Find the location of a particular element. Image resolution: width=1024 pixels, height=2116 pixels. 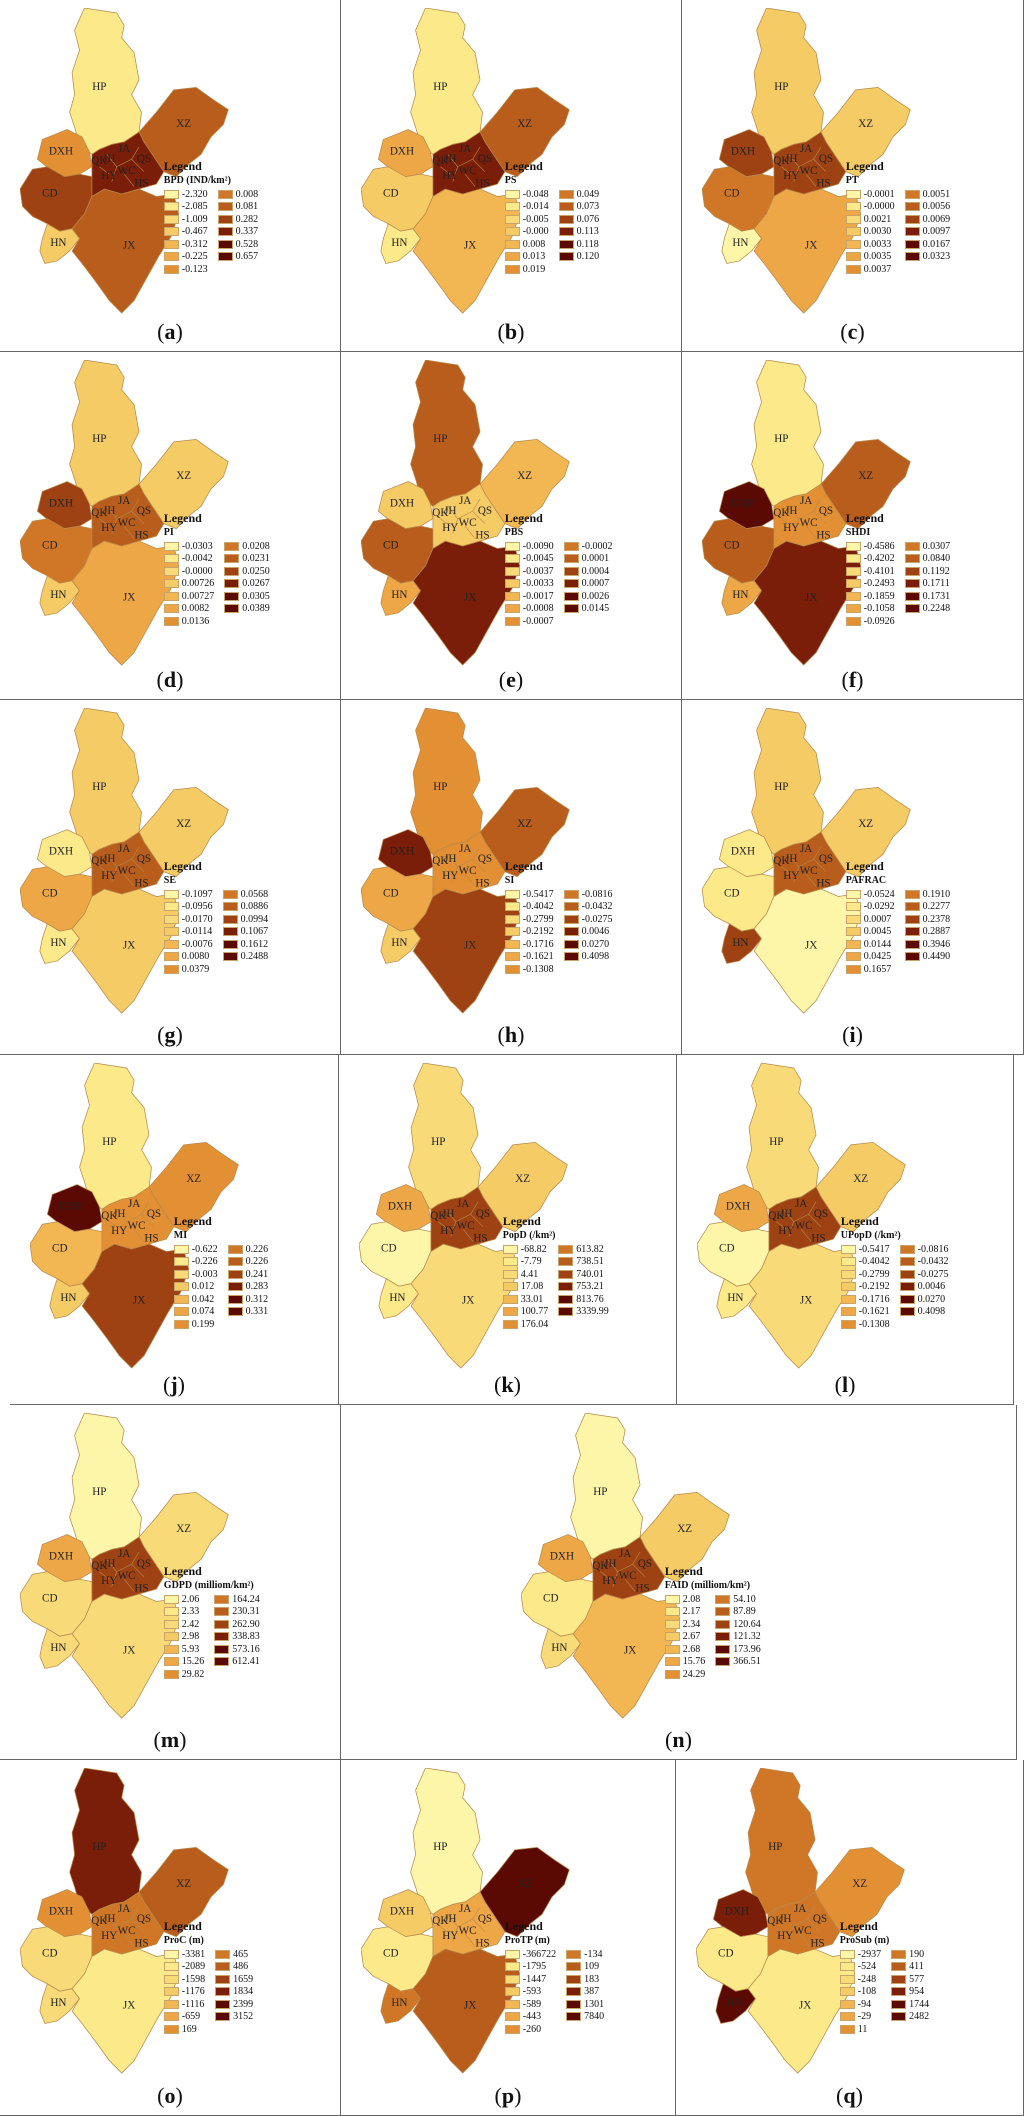

legend-class: 0.0270 is located at coordinates (924, 1300).